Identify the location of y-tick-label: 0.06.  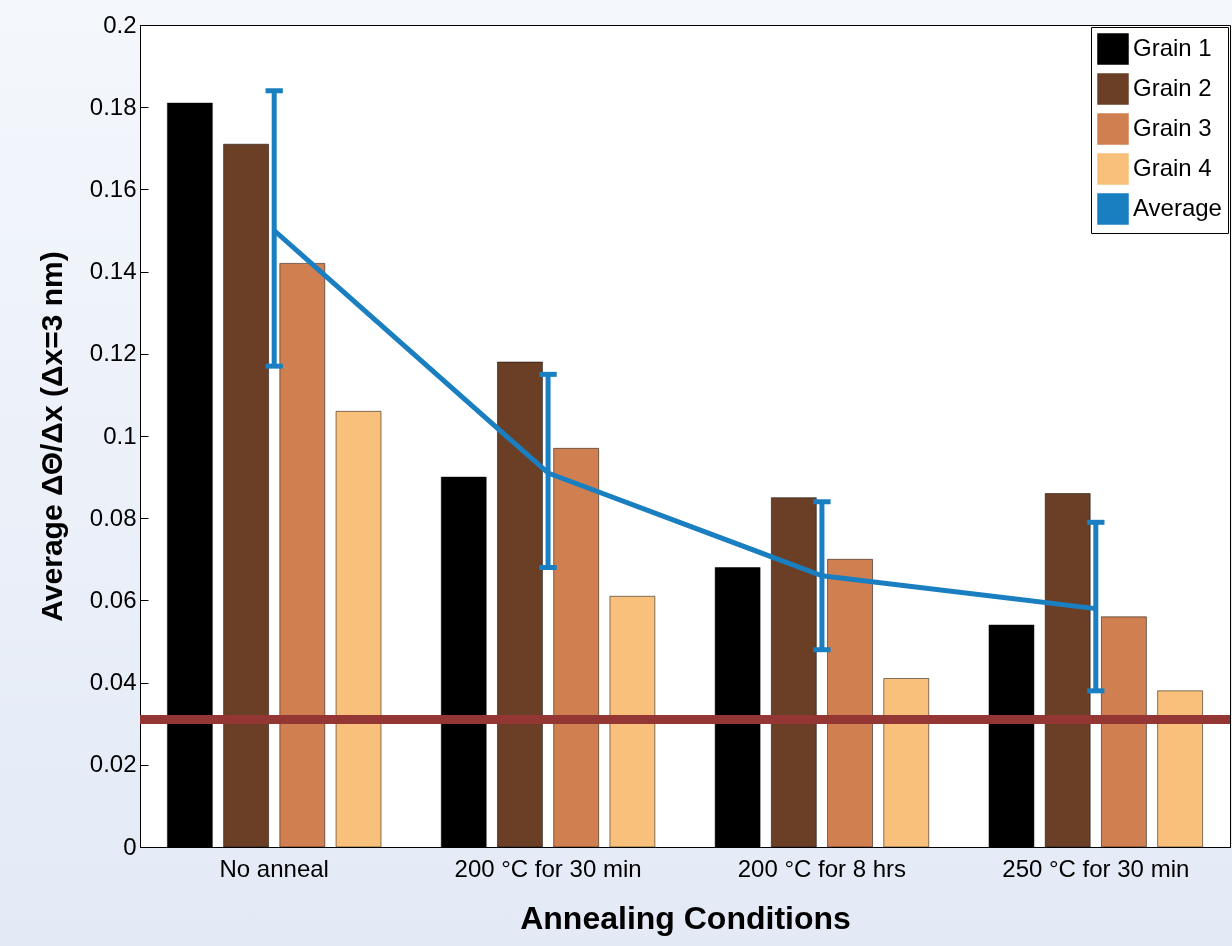
(113, 599).